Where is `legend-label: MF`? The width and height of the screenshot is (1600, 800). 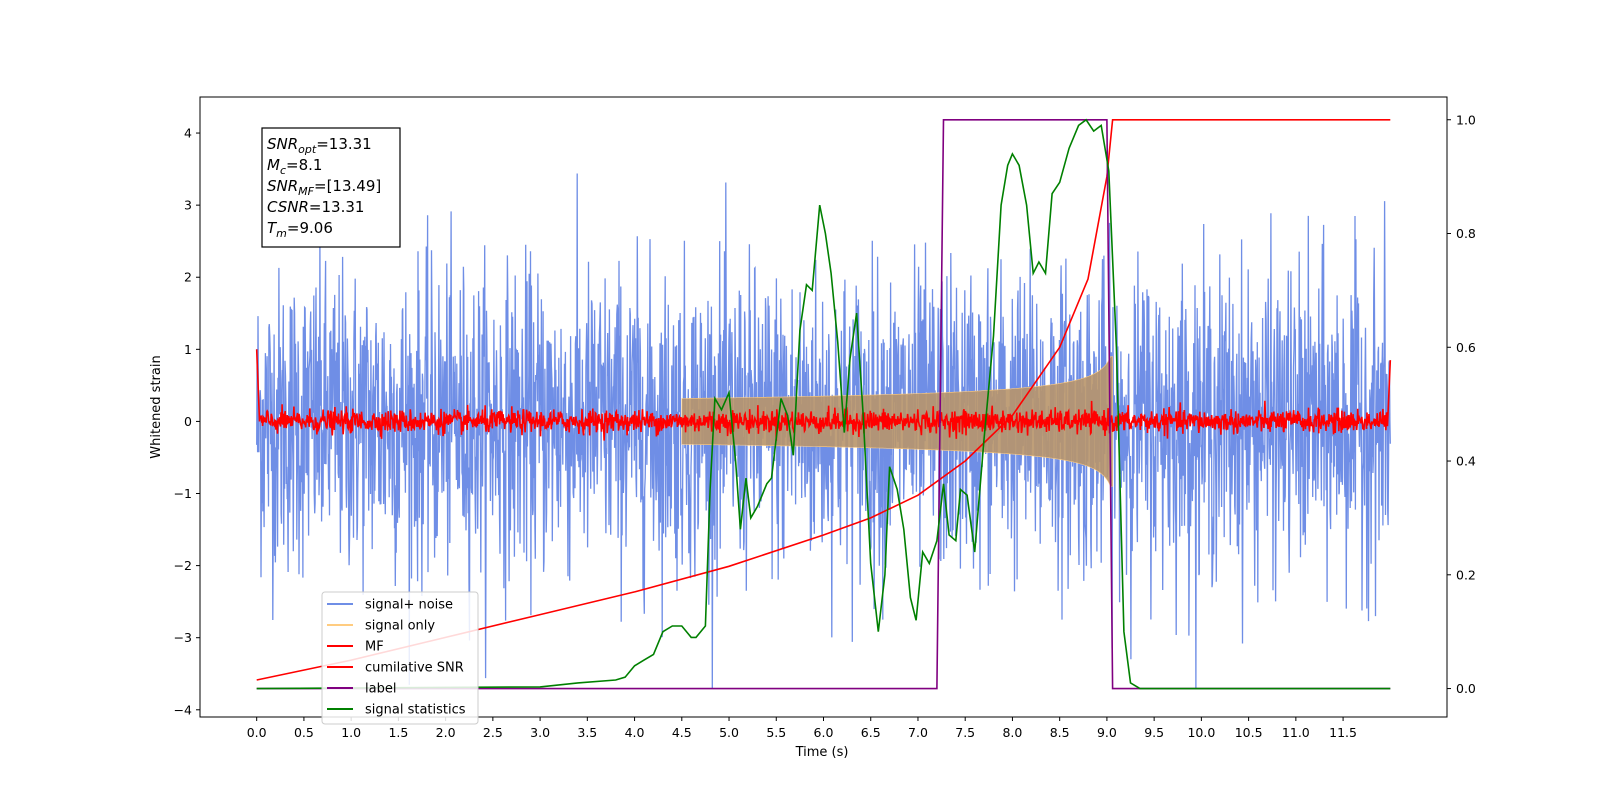 legend-label: MF is located at coordinates (374, 647).